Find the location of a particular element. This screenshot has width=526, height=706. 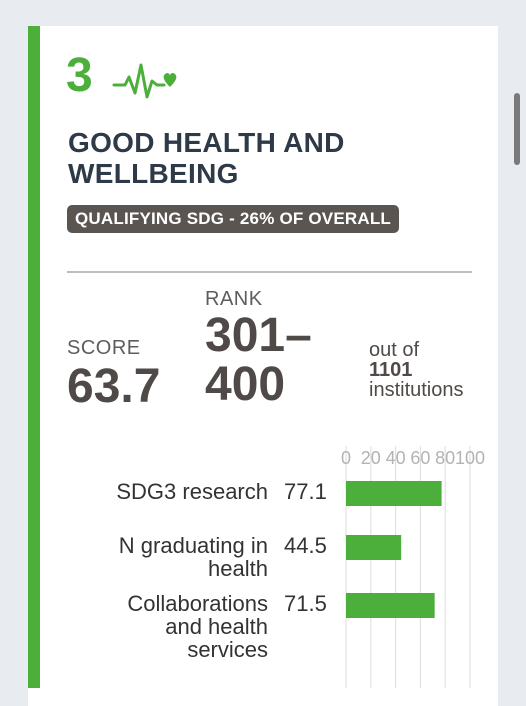

sdg-title: GOOD HEALTH AND WELLBEING is located at coordinates (228, 158).